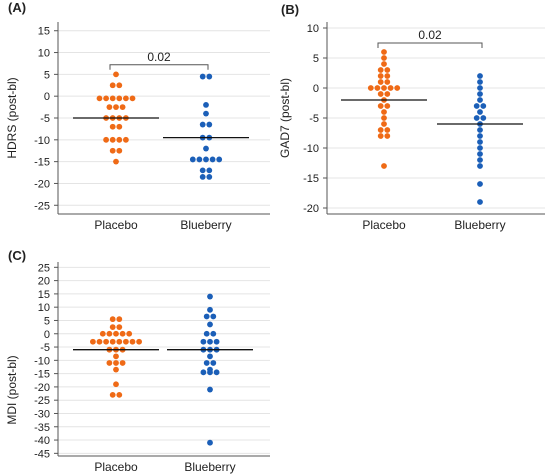  I want to click on panel-label: (A), so click(17, 7).